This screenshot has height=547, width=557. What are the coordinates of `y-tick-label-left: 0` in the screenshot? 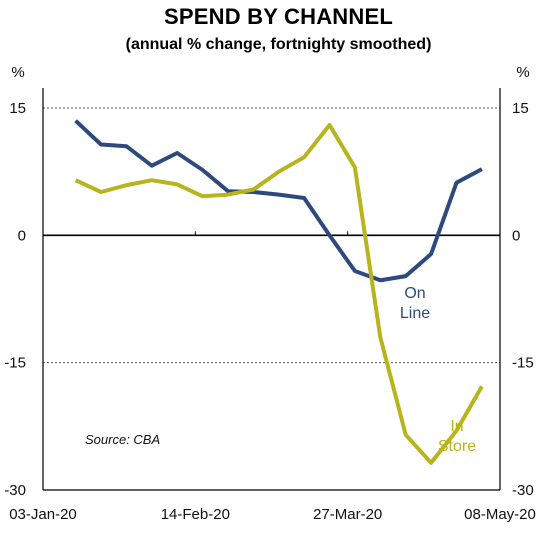 It's located at (22, 235).